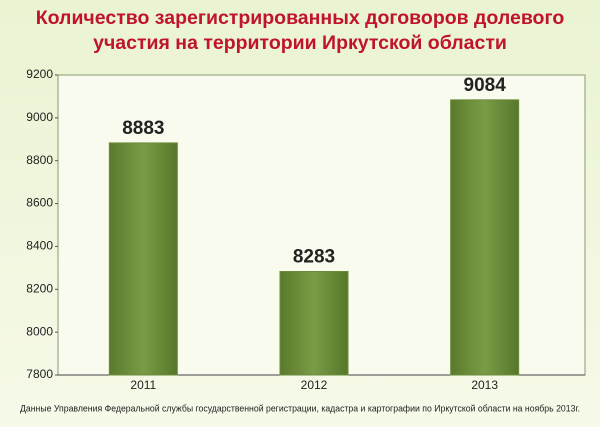  I want to click on value-label: 8283, so click(314, 257).